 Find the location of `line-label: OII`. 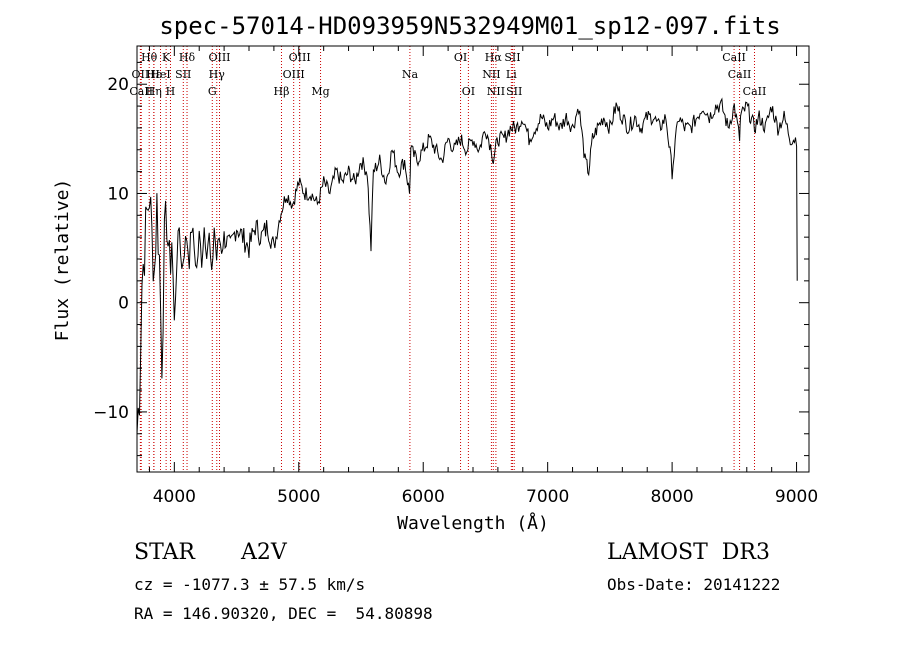

line-label: OII is located at coordinates (141, 74).